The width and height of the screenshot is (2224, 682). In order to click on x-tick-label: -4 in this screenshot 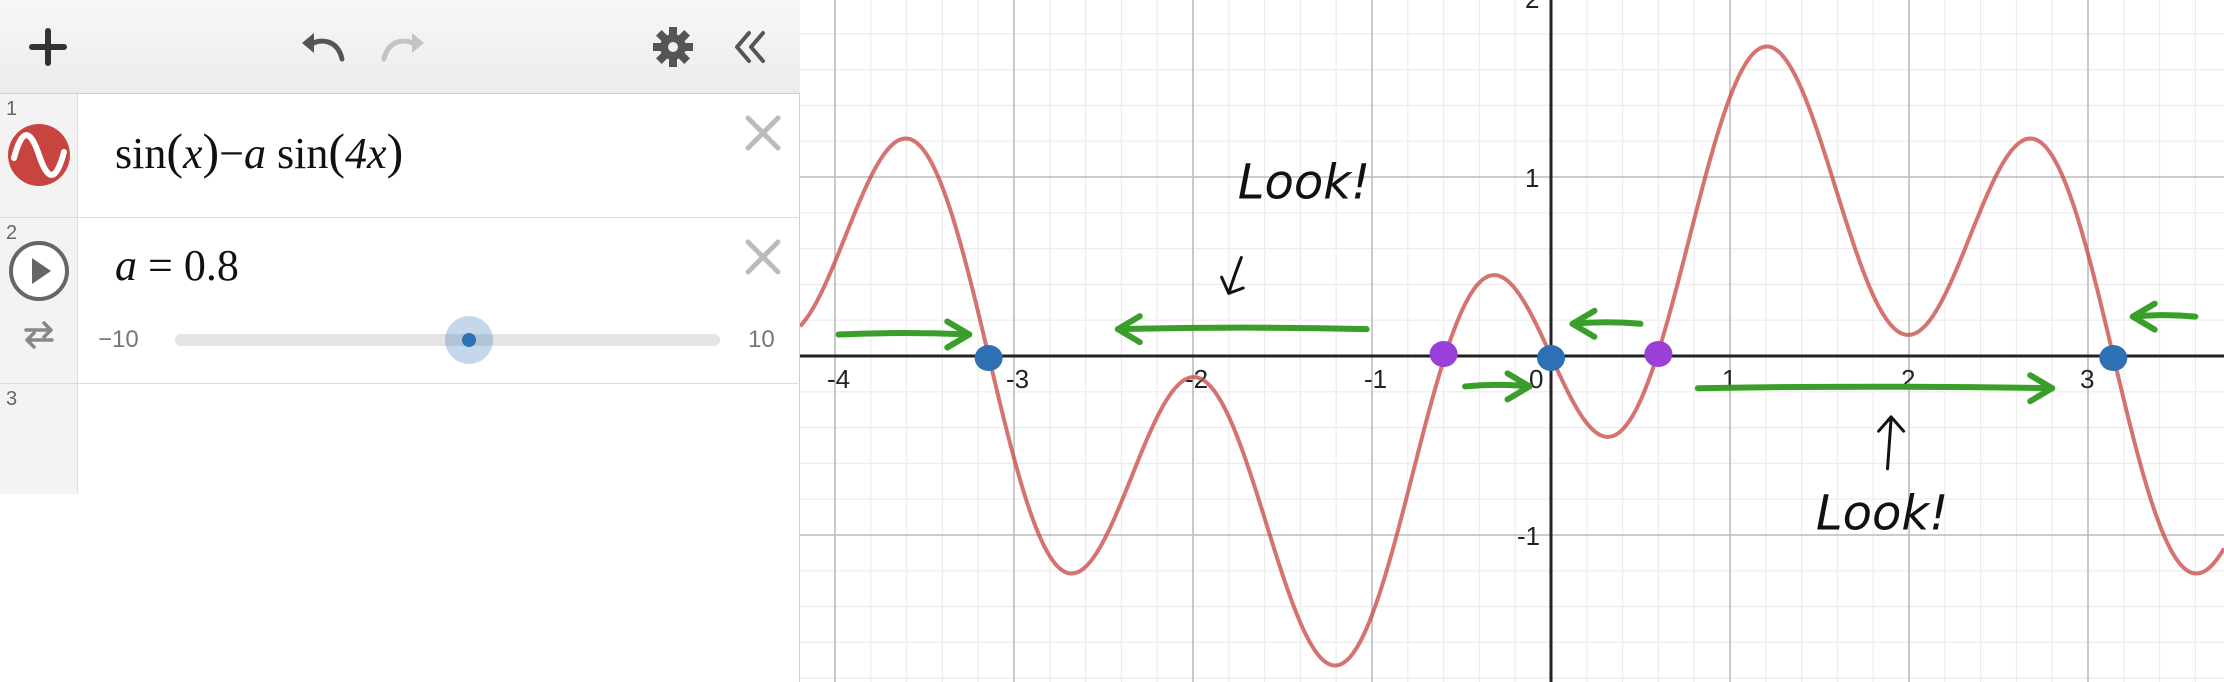, I will do `click(838, 379)`.